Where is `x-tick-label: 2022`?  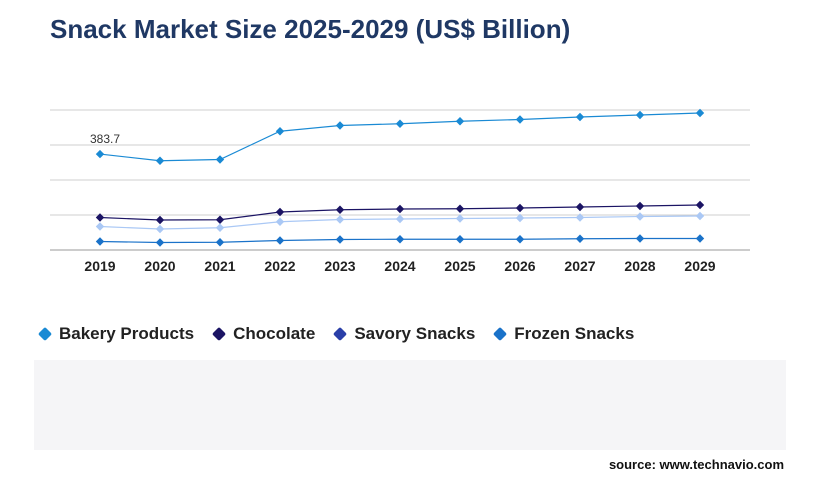 x-tick-label: 2022 is located at coordinates (279, 266).